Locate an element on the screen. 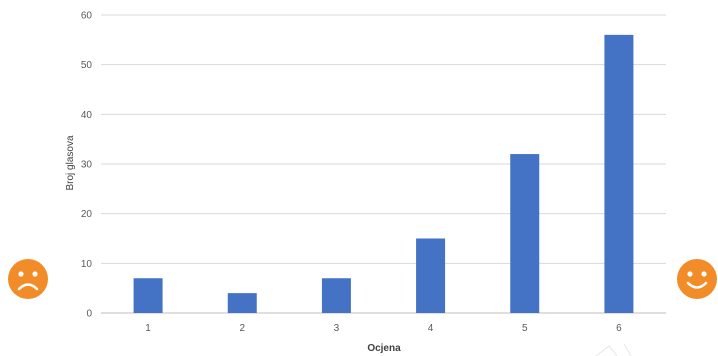 The width and height of the screenshot is (718, 356). x-tick-label: 1 is located at coordinates (148, 328).